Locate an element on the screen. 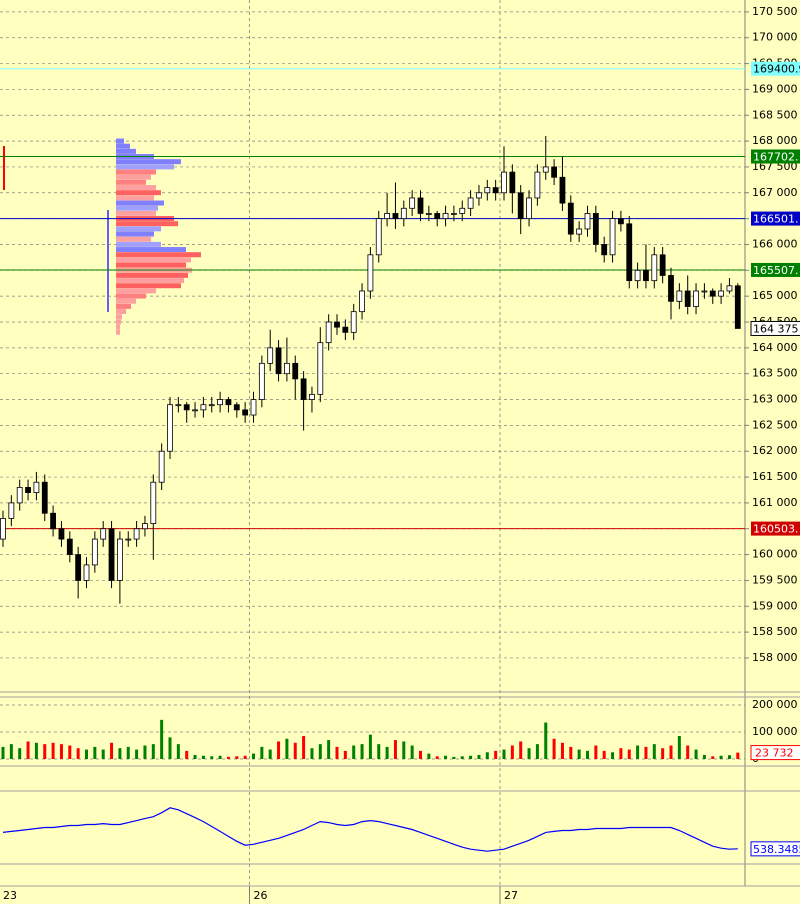 Image resolution: width=800 pixels, height=904 pixels. y-tick-label: 158 500 is located at coordinates (775, 631).